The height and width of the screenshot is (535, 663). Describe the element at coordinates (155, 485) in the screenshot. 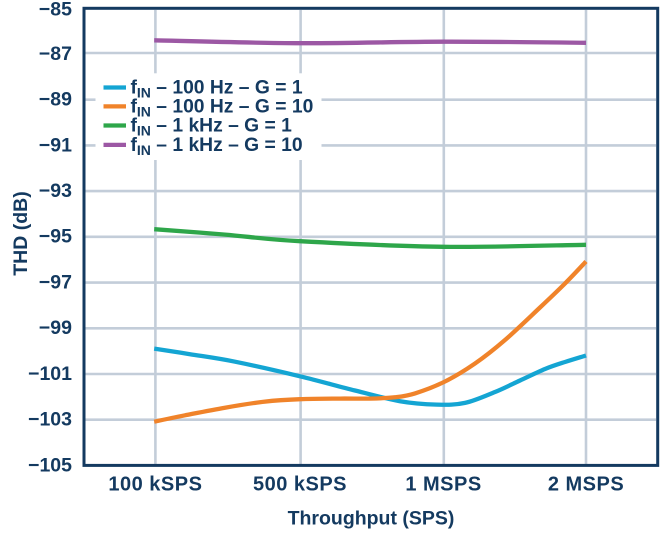

I see `svg-text: 100 kSPS` at that location.